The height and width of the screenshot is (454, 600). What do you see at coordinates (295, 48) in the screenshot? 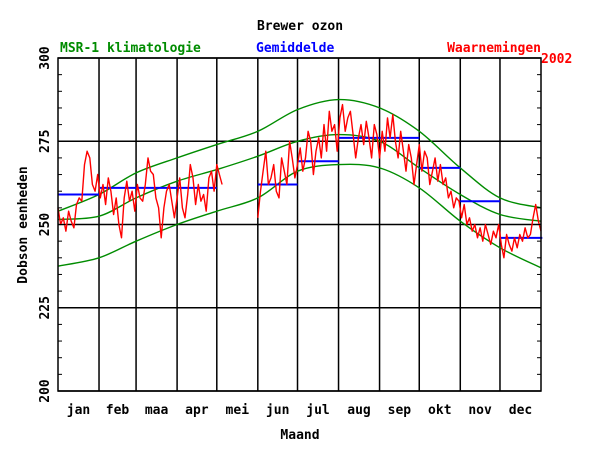
I see `legend-mean: Gemiddelde` at bounding box center [295, 48].